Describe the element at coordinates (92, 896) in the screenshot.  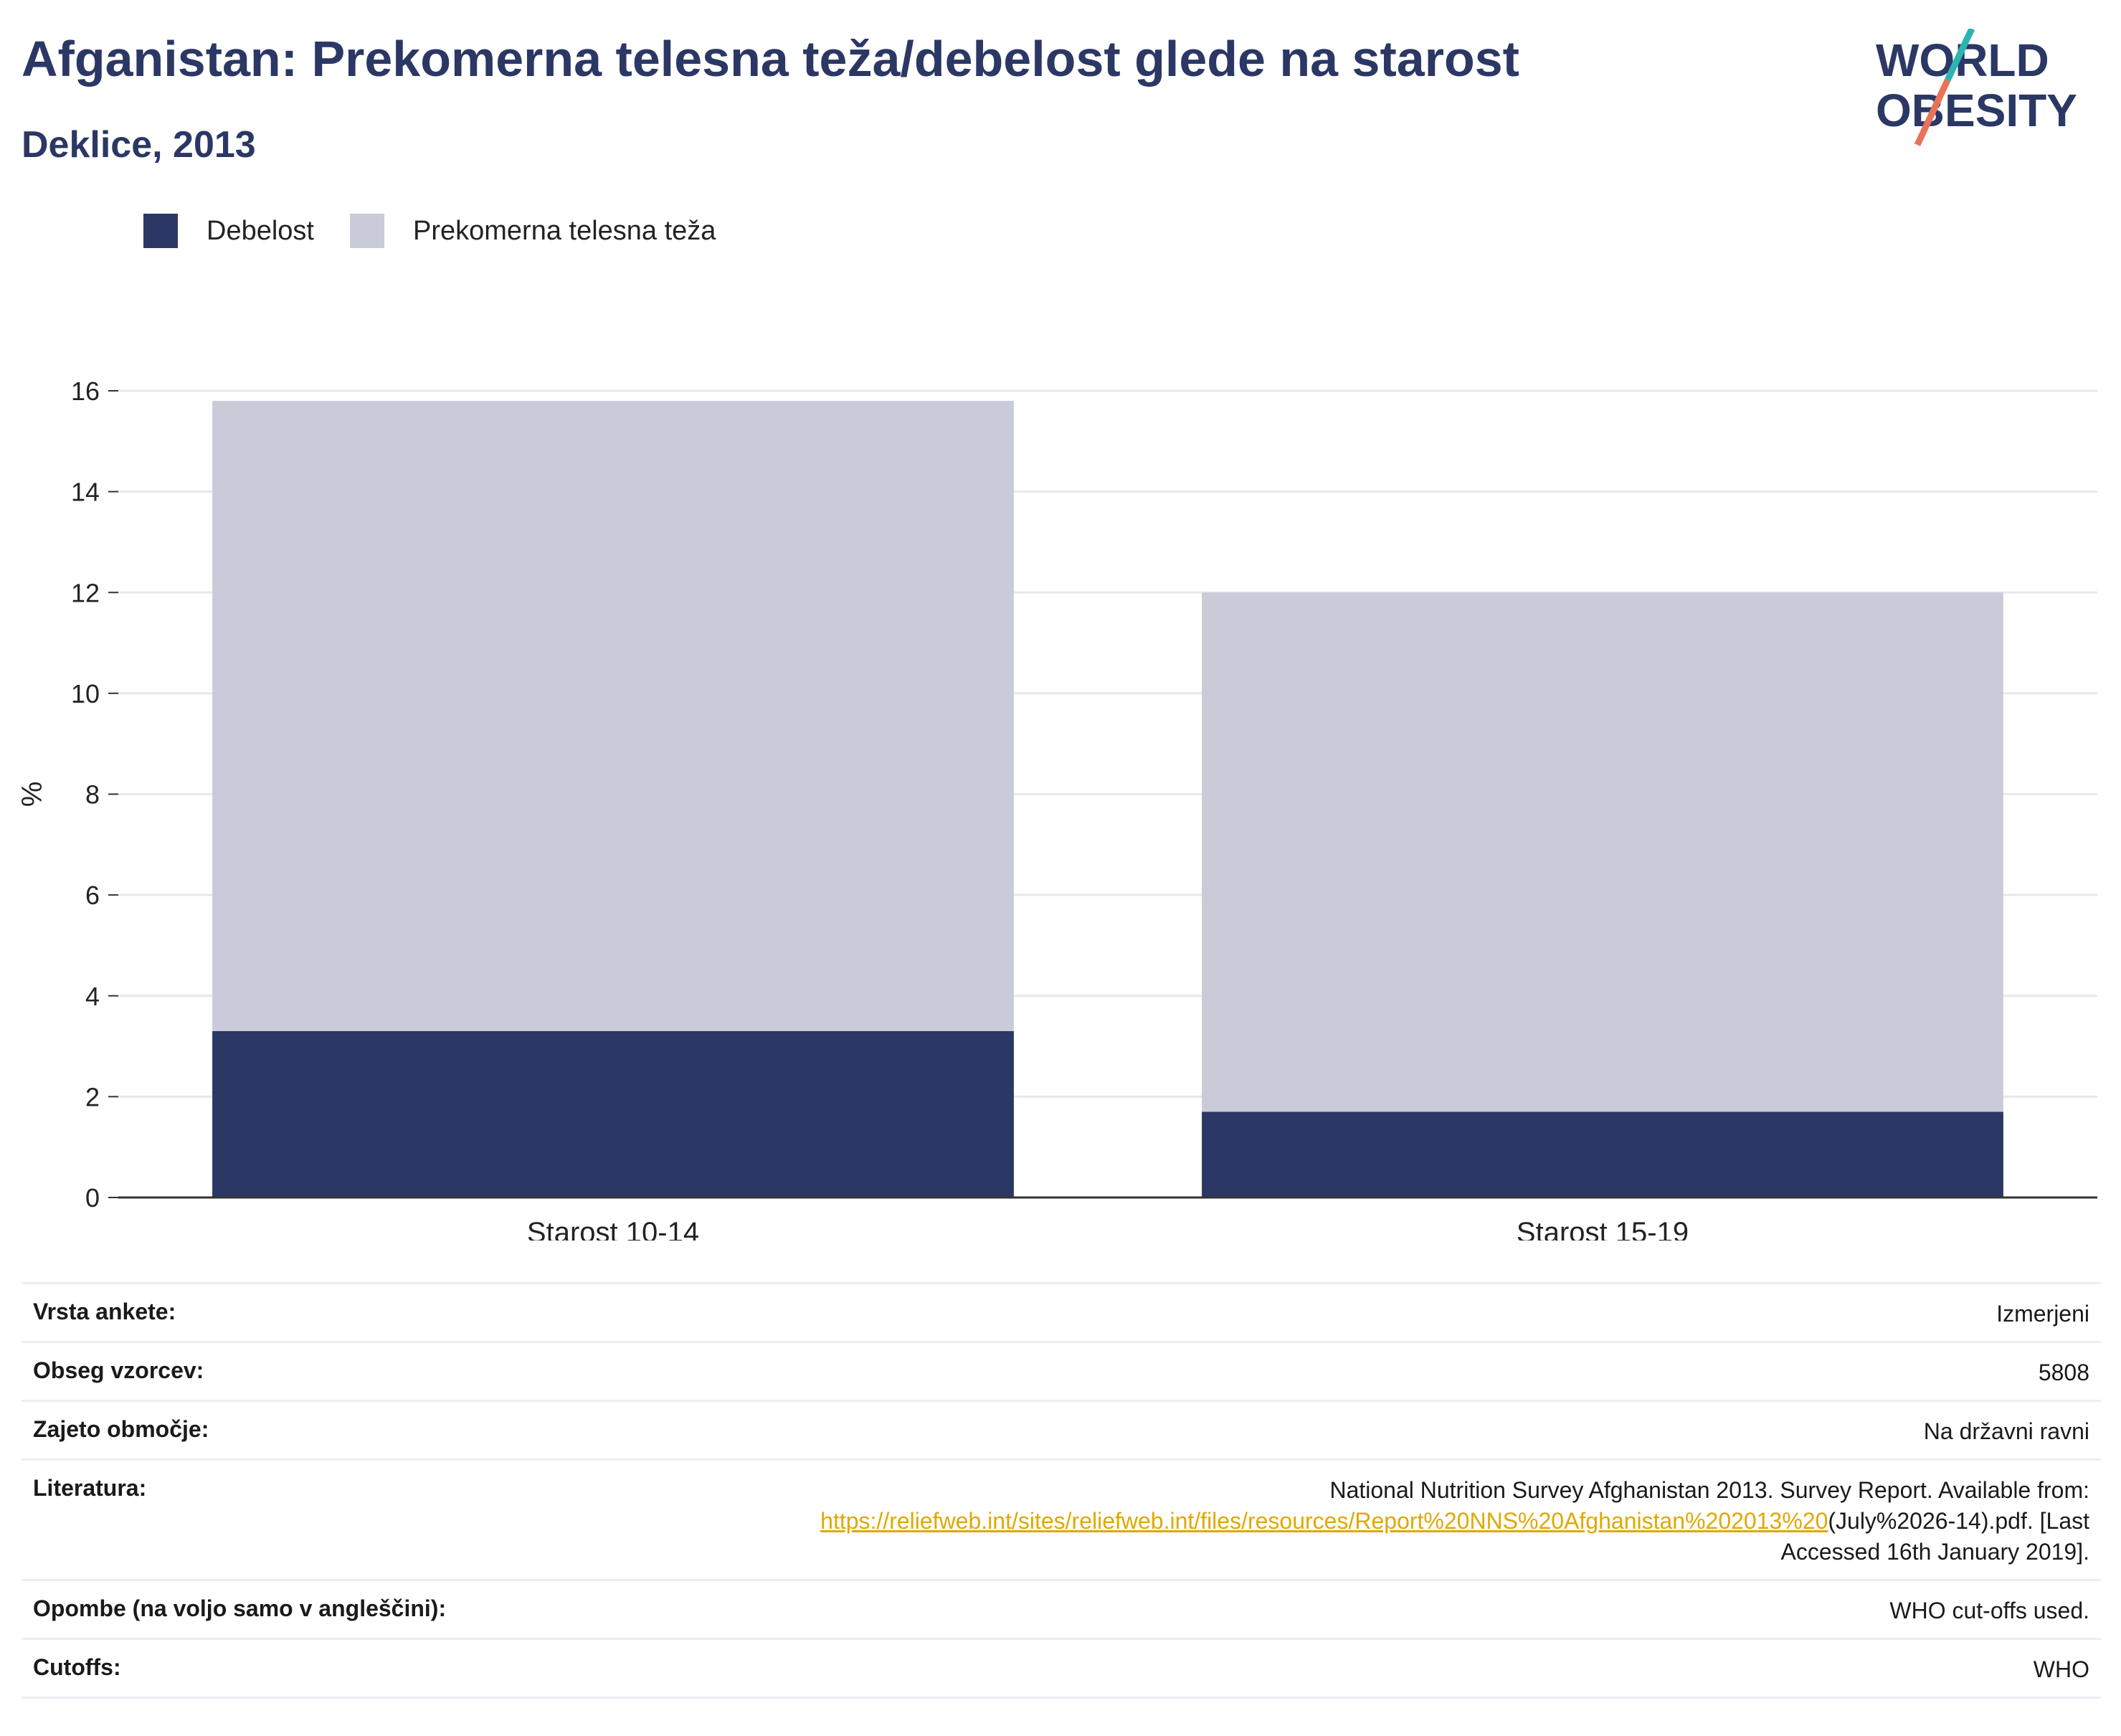
I see `y-tick-label: 6` at that location.